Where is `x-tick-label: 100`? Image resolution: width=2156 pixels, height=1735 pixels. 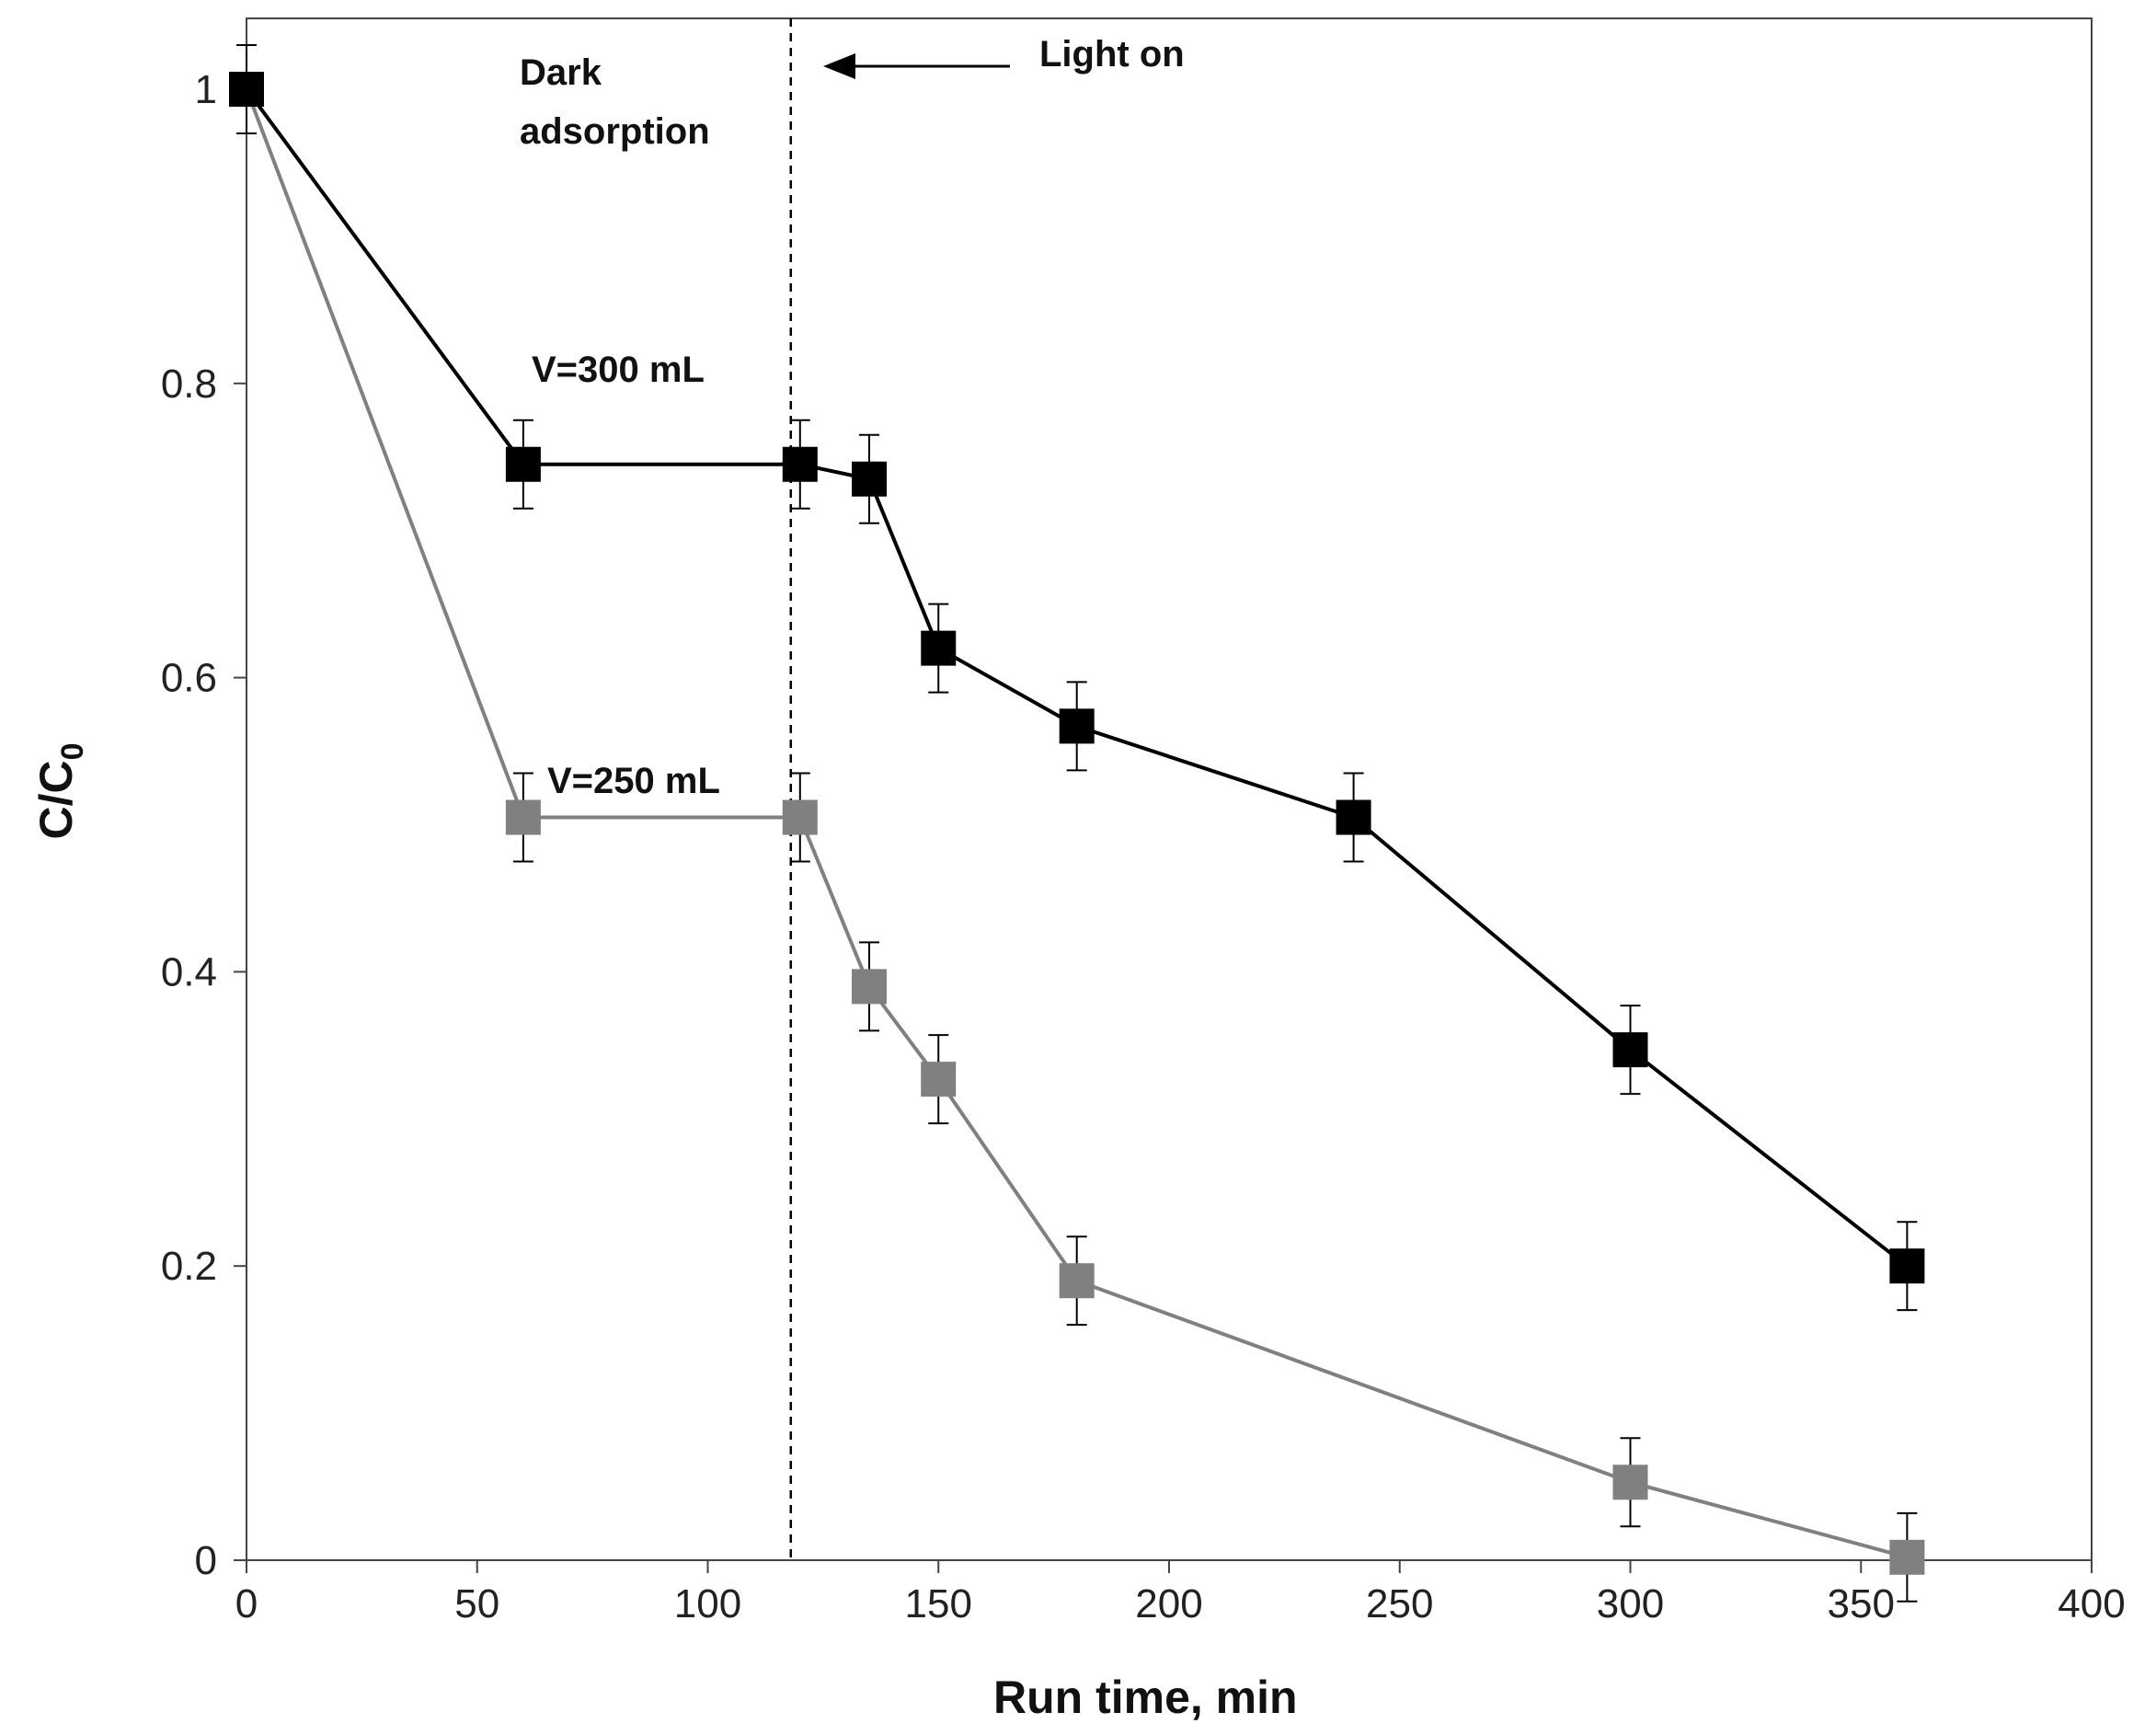 x-tick-label: 100 is located at coordinates (707, 1603).